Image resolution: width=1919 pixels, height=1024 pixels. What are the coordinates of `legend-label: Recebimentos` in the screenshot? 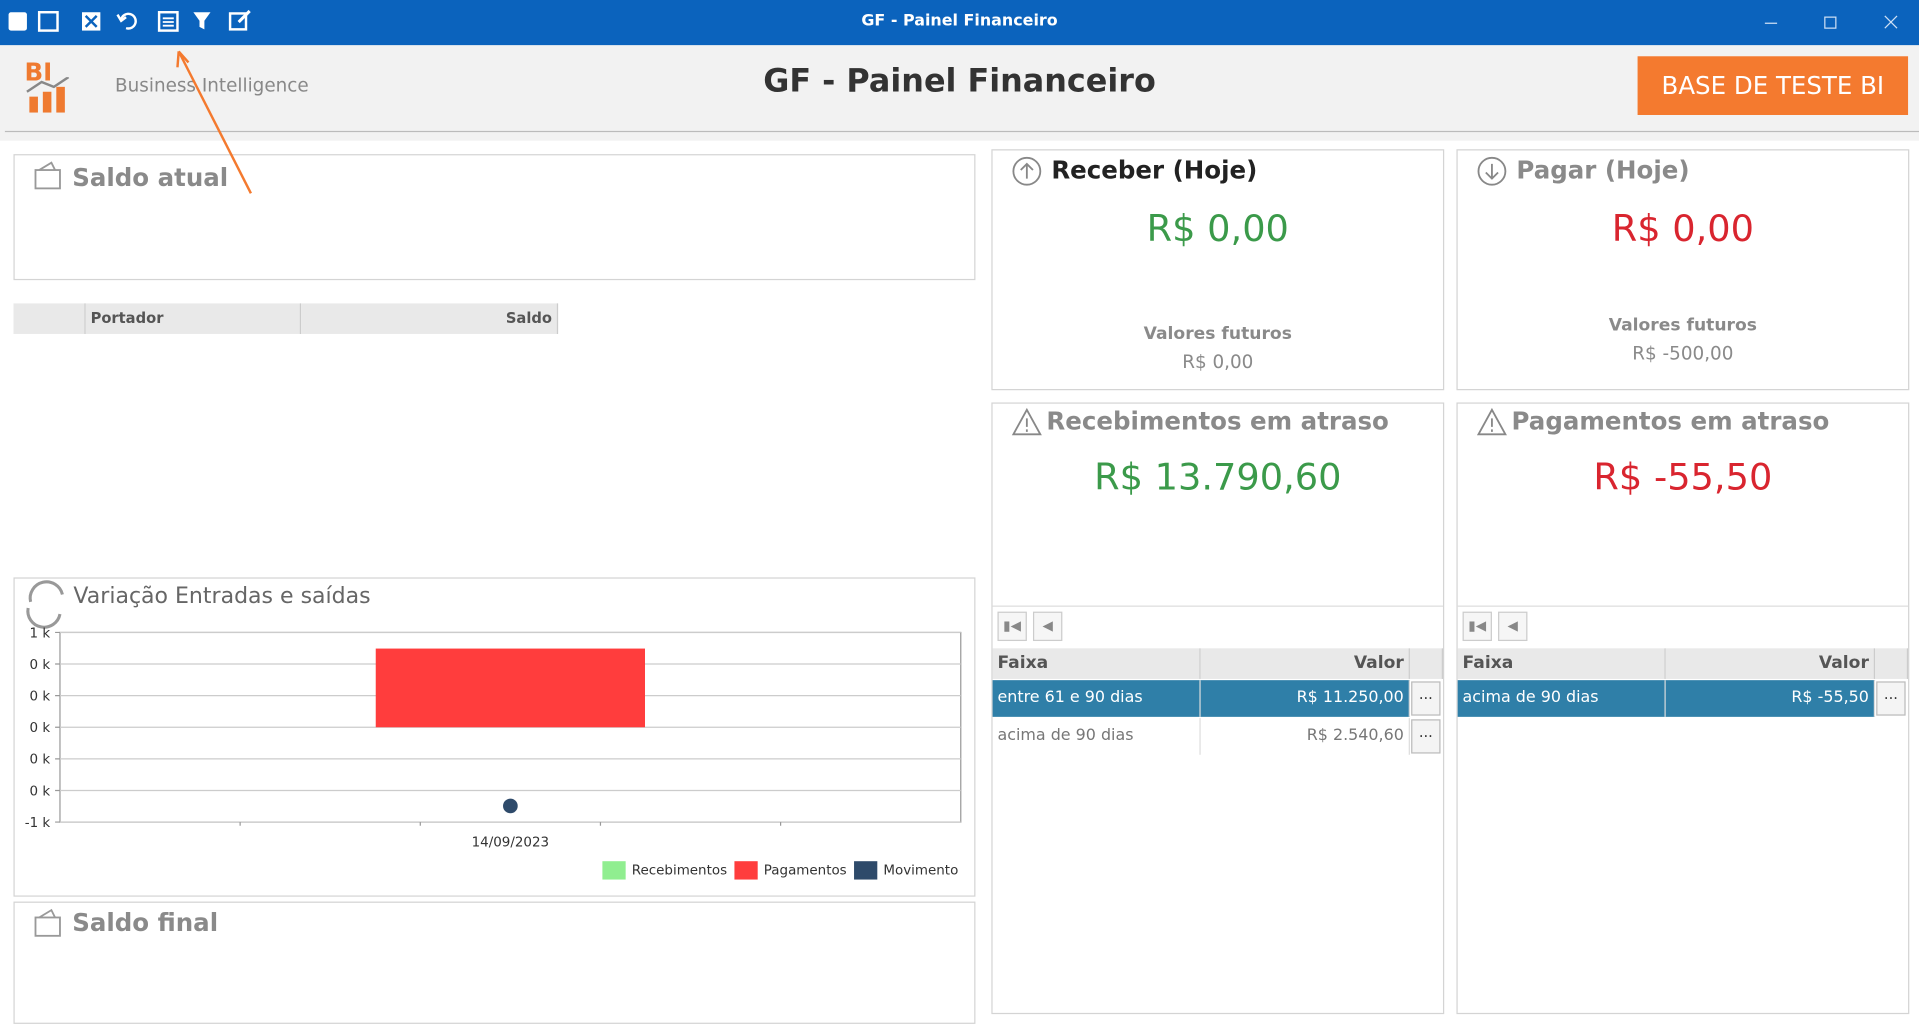 It's located at (679, 871).